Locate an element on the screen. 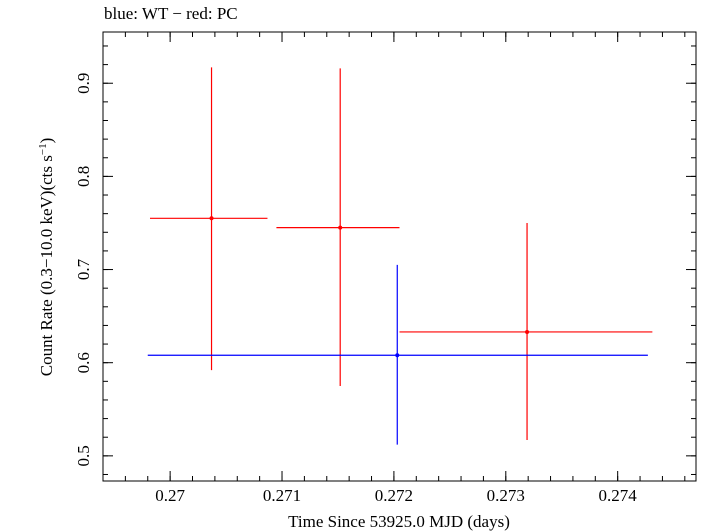 This screenshot has height=532, width=709. y-tick-label: 0.8 is located at coordinates (83, 176).